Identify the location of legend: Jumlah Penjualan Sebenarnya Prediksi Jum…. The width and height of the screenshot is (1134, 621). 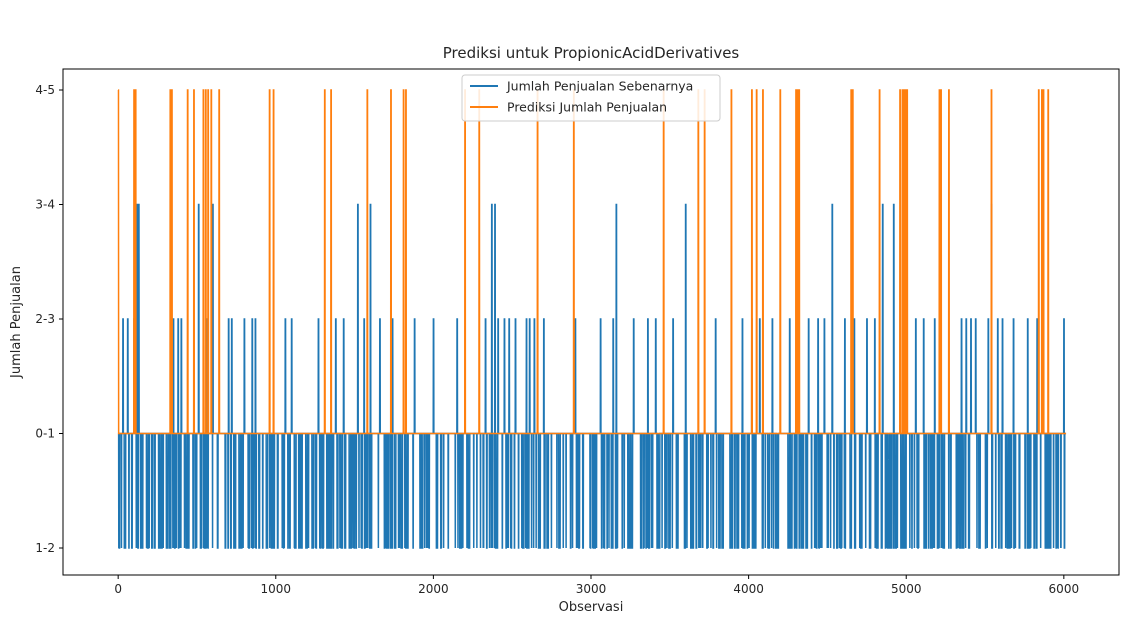
(591, 98).